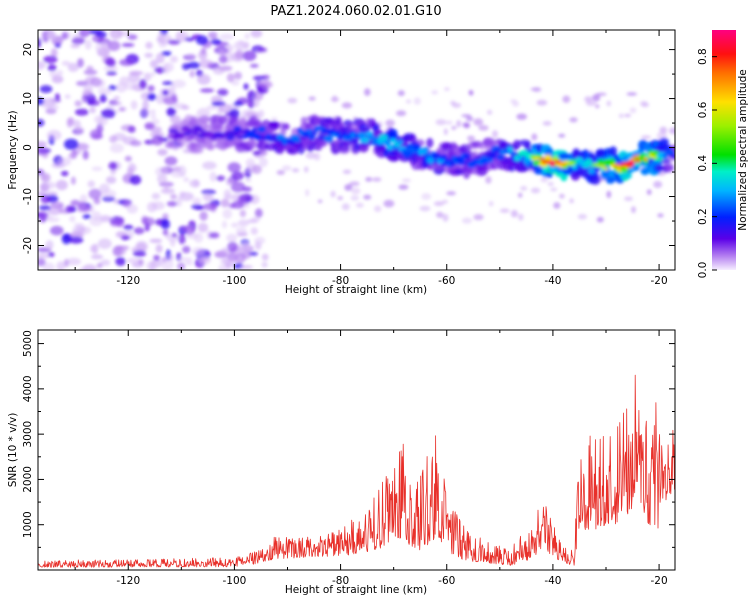 The height and width of the screenshot is (600, 750). Describe the element at coordinates (446, 581) in the screenshot. I see `x-tick-label: -60` at that location.